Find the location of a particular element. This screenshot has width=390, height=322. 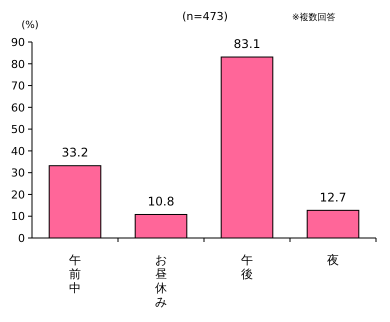

y-tick-label: 80 is located at coordinates (18, 64).